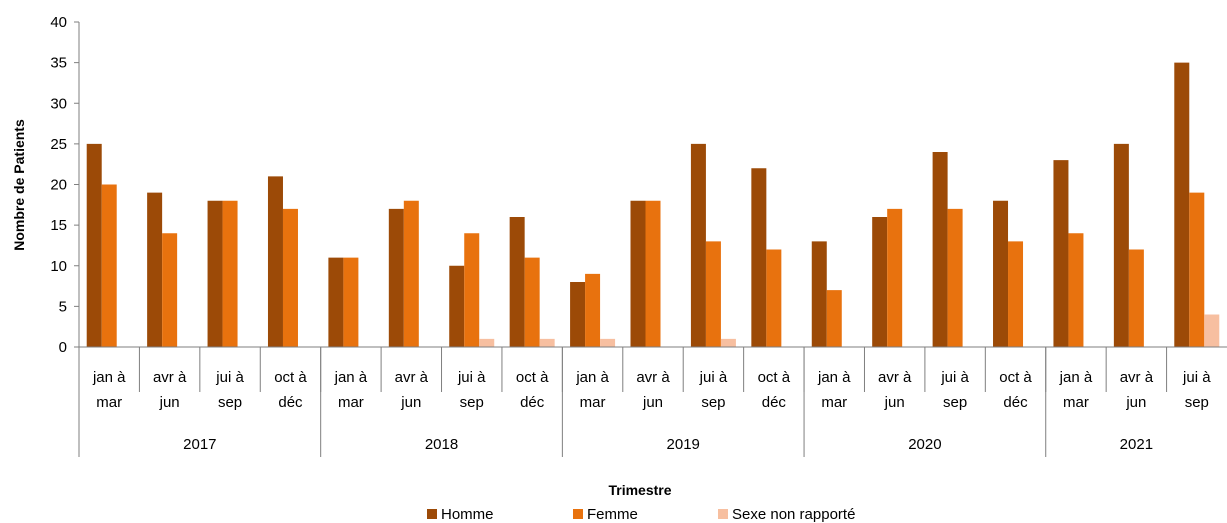  What do you see at coordinates (683, 444) in the screenshot?
I see `x-year-label: 2019` at bounding box center [683, 444].